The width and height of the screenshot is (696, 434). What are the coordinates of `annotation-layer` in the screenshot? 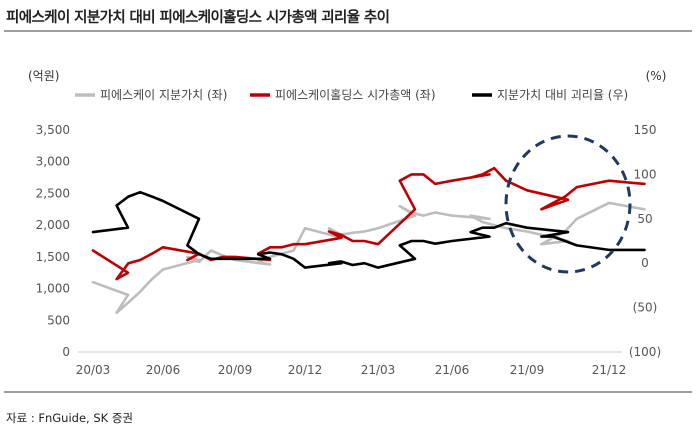 It's located at (568, 204).